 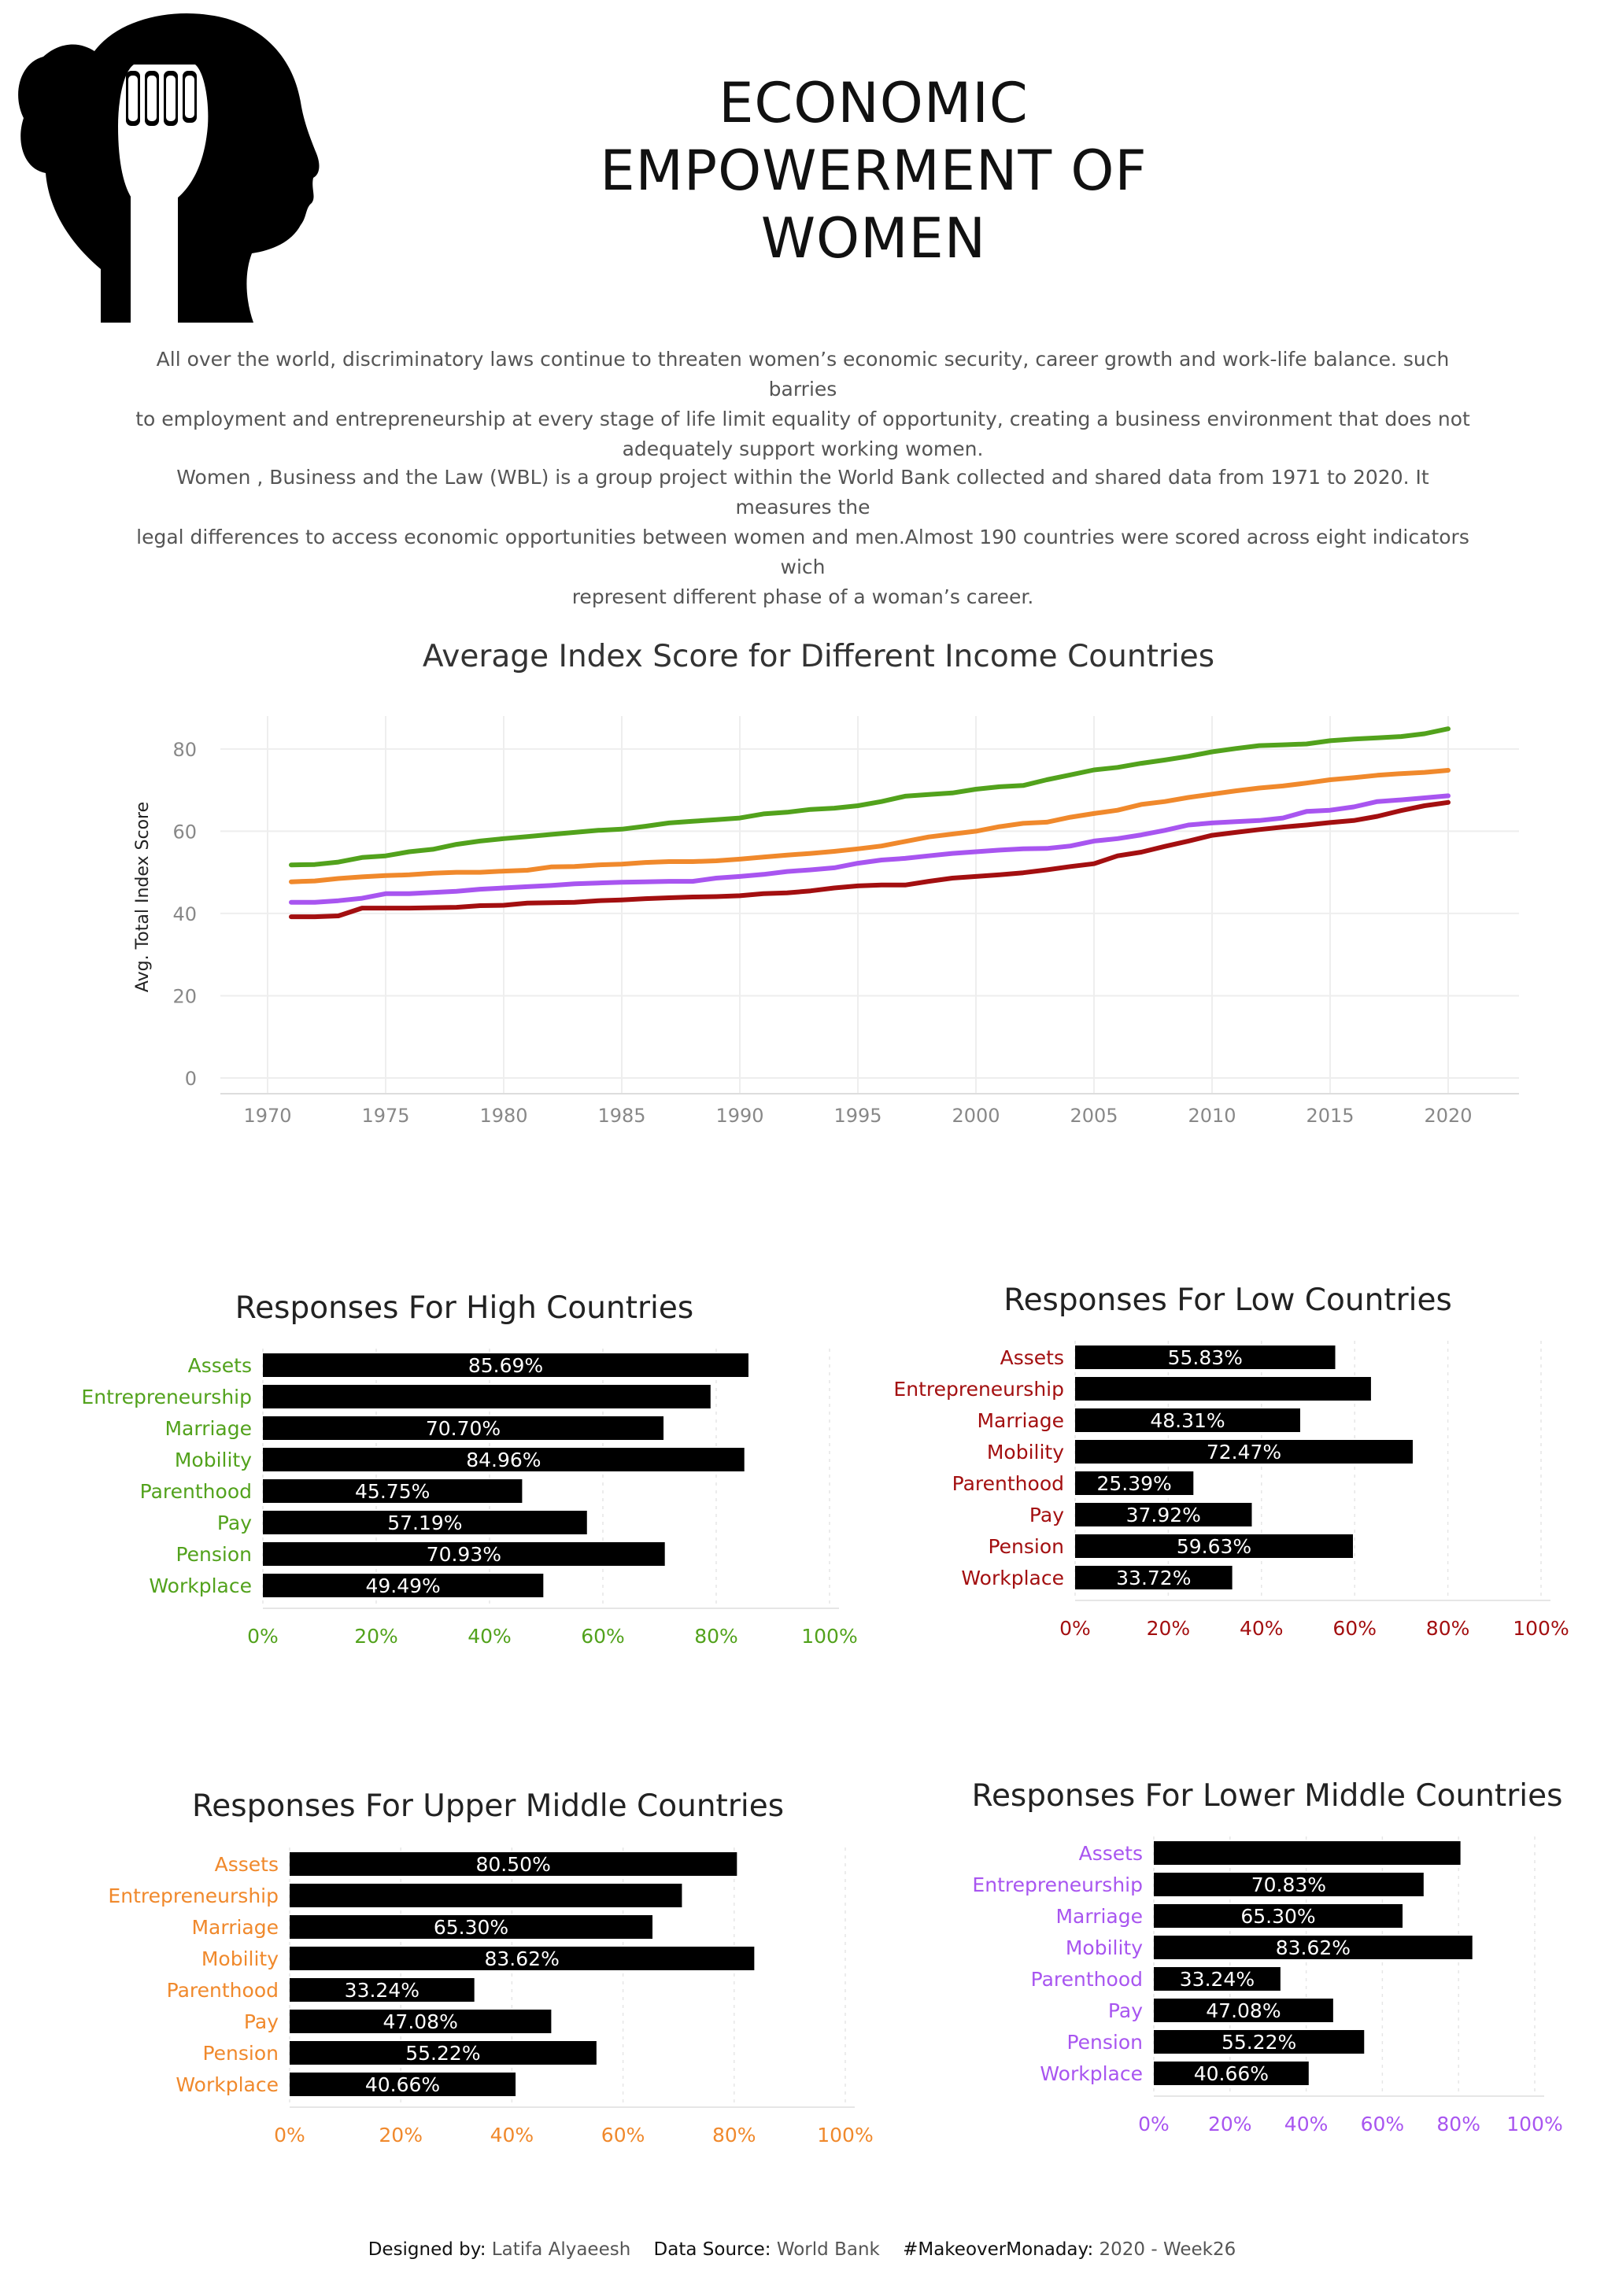 I want to click on x-tick-label: 2005, so click(x=1094, y=1116).